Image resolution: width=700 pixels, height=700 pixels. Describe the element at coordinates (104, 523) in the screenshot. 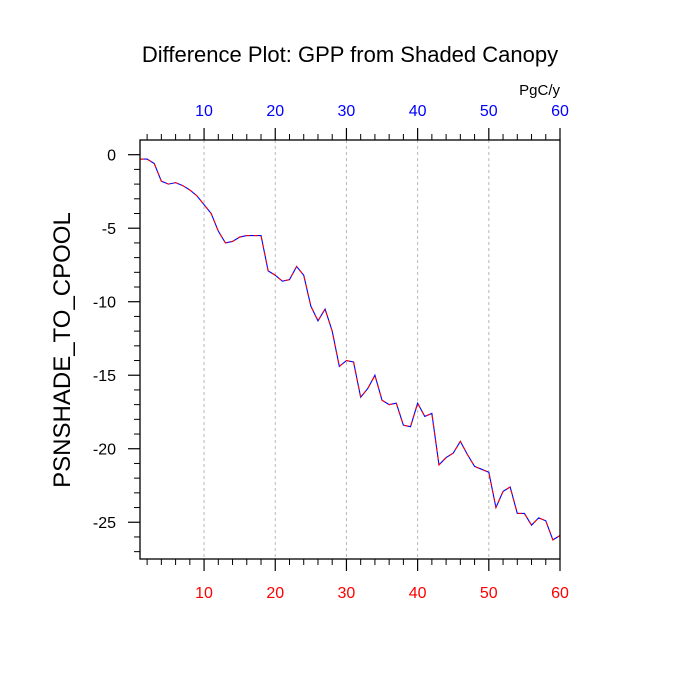

I see `y-tick-label: -25` at that location.